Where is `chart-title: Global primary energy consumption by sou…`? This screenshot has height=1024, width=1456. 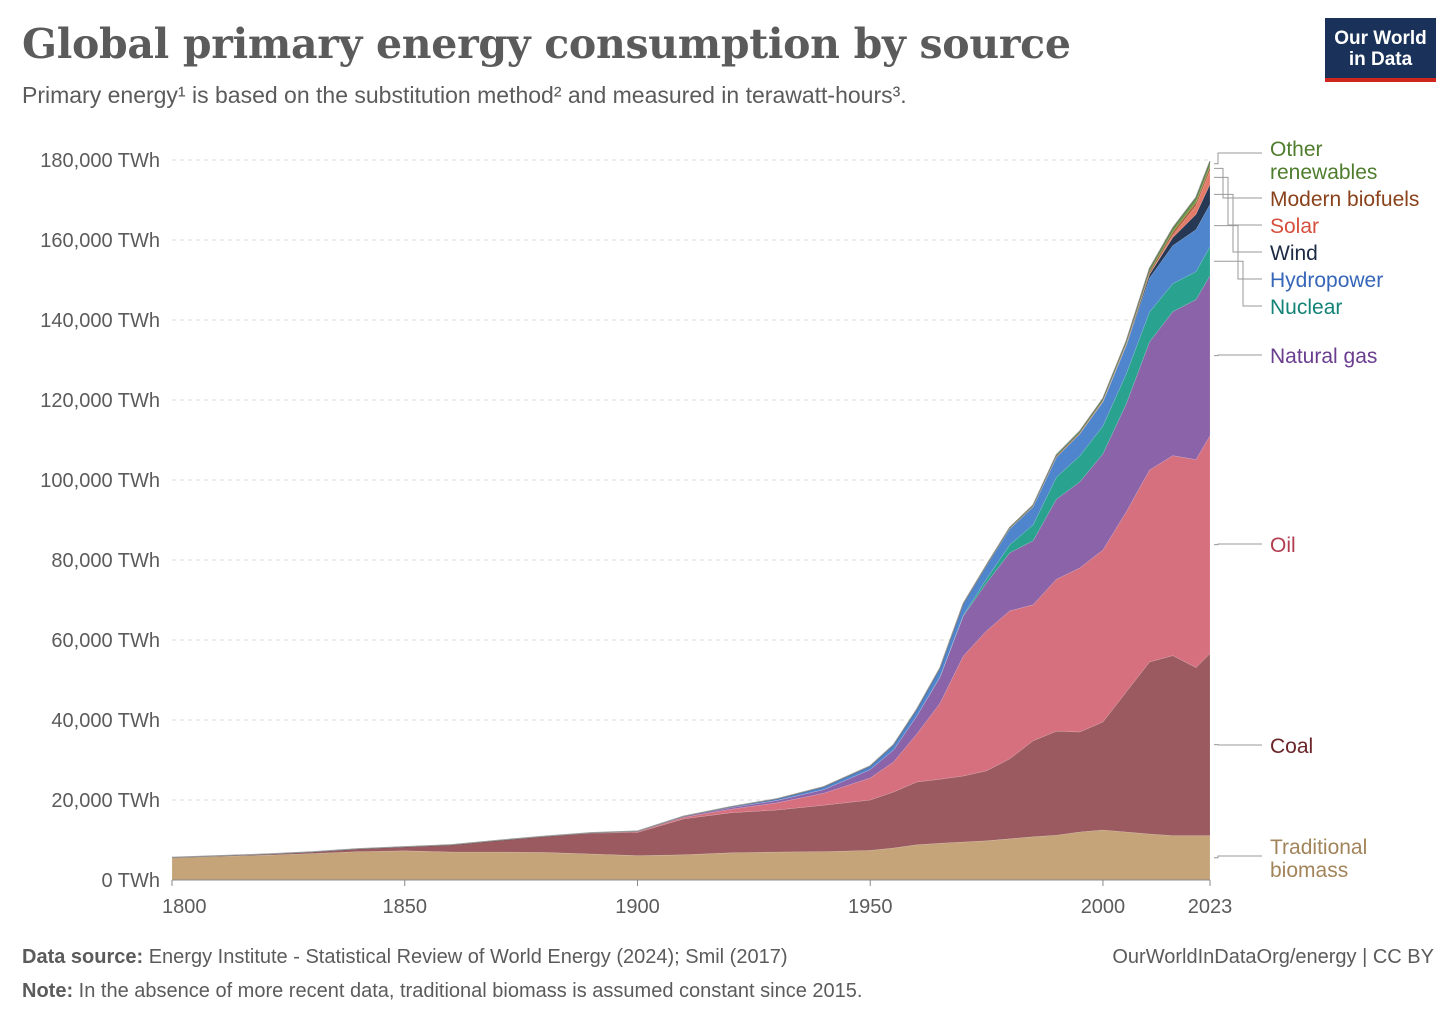 chart-title: Global primary energy consumption by sou… is located at coordinates (546, 44).